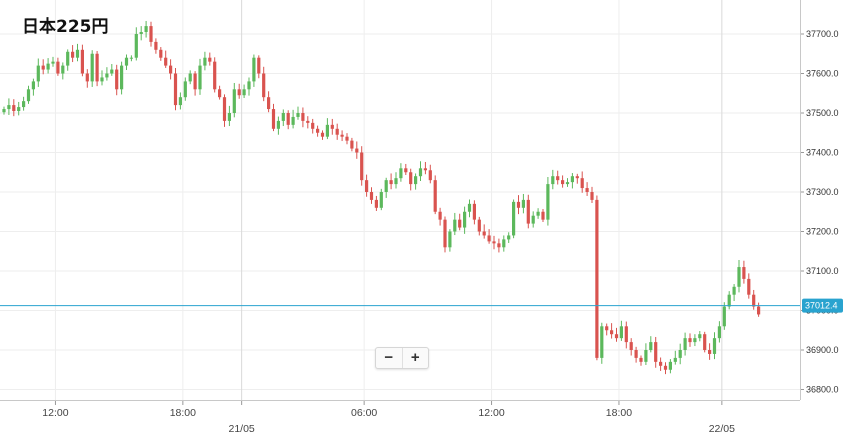 Image resolution: width=843 pixels, height=442 pixels. What do you see at coordinates (491, 413) in the screenshot?
I see `x-tick-label: 12:00` at bounding box center [491, 413].